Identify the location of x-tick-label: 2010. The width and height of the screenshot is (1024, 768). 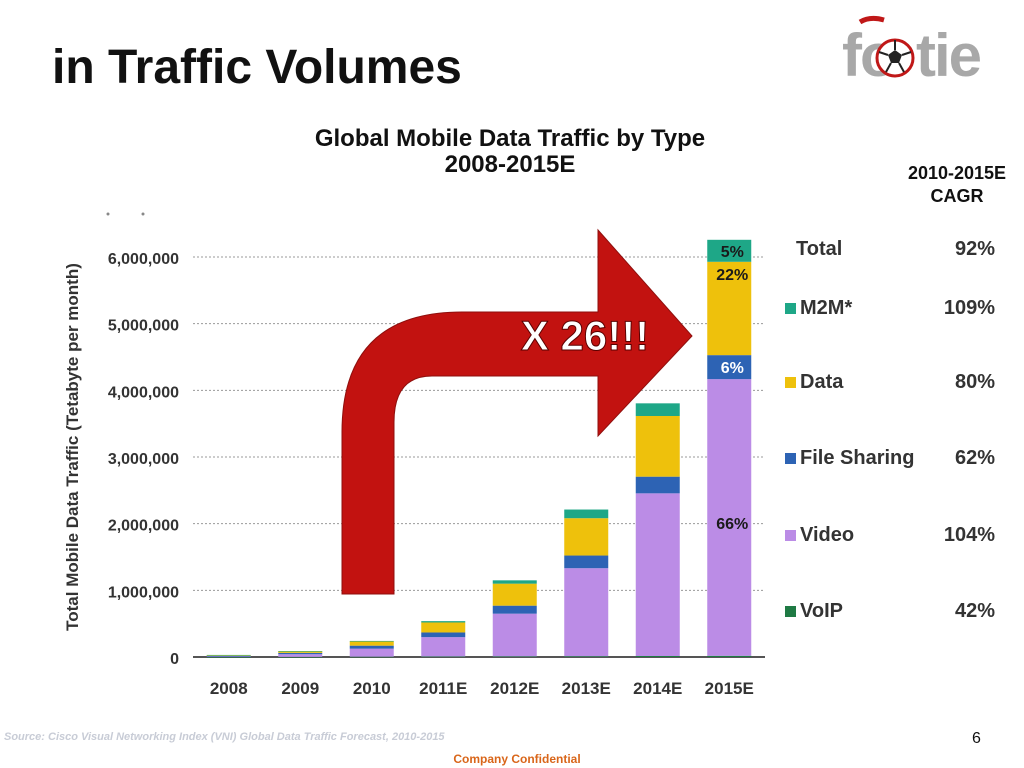
(372, 688).